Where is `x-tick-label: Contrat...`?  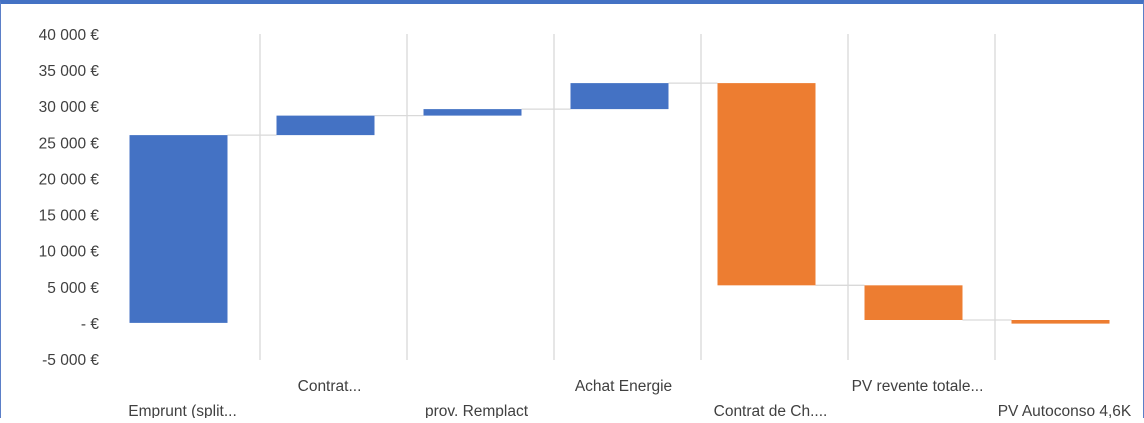
x-tick-label: Contrat... is located at coordinates (330, 386).